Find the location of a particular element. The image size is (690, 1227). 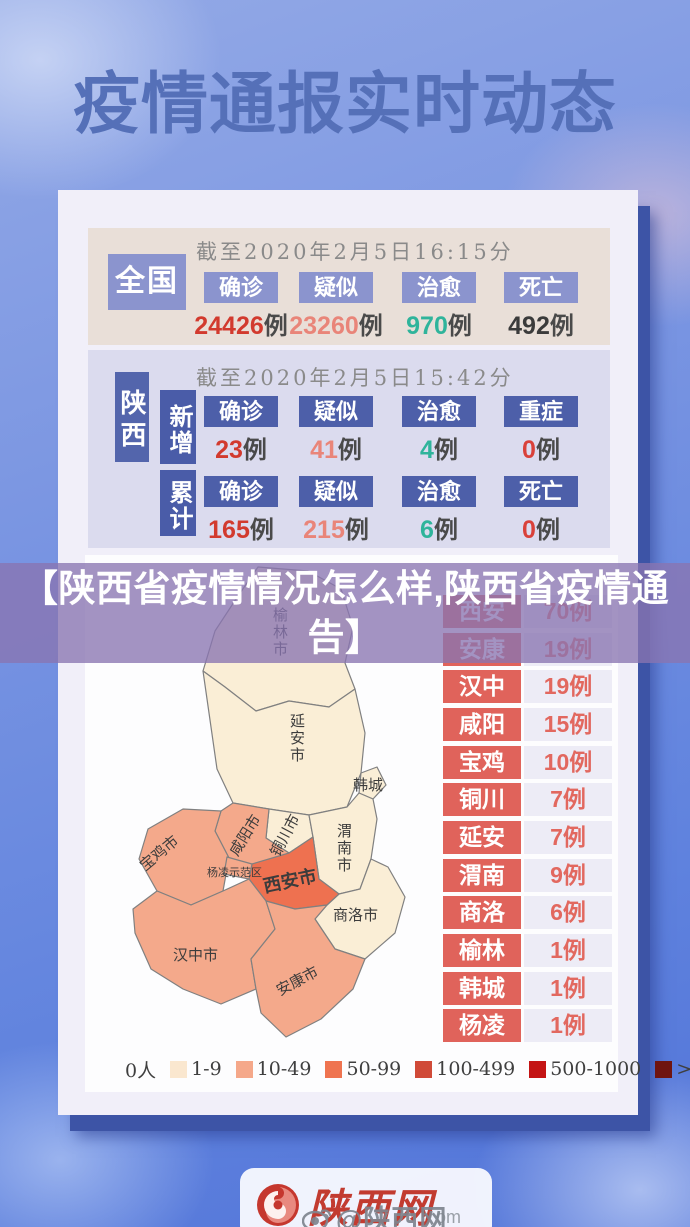

map-label-hanzhong: 汉中市 is located at coordinates (196, 955).